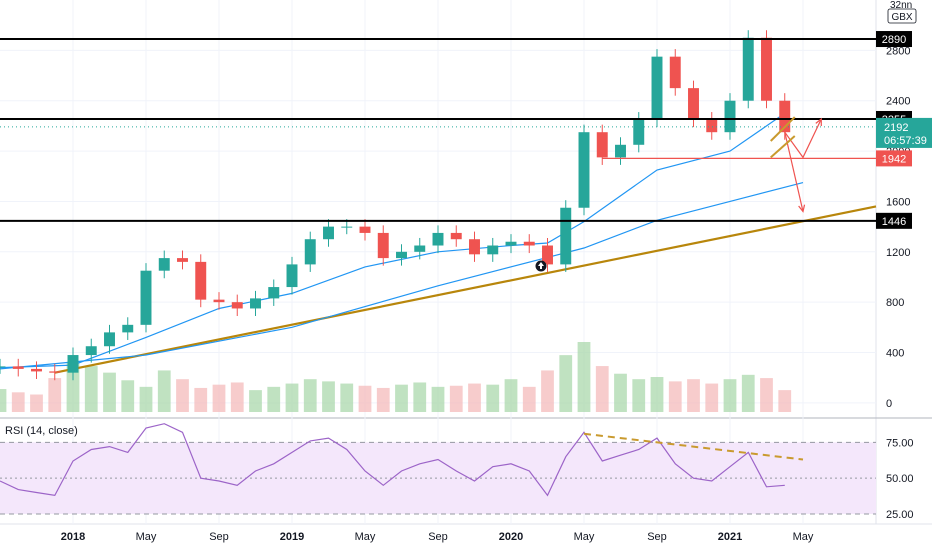 The image size is (932, 550). I want to click on rsi-trendline, so click(693, 446).